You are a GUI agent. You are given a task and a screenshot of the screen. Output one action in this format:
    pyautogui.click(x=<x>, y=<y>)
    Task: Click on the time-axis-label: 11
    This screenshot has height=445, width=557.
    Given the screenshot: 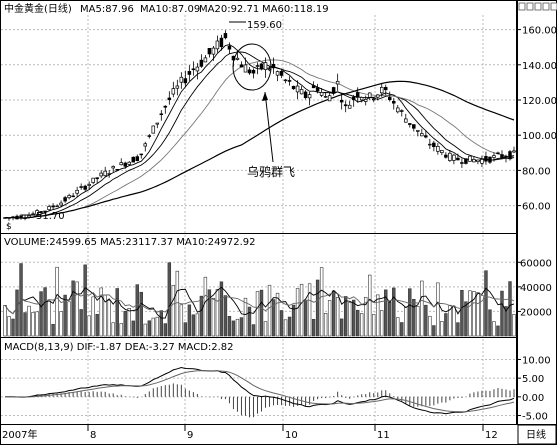 What is the action you would take?
    pyautogui.click(x=383, y=435)
    